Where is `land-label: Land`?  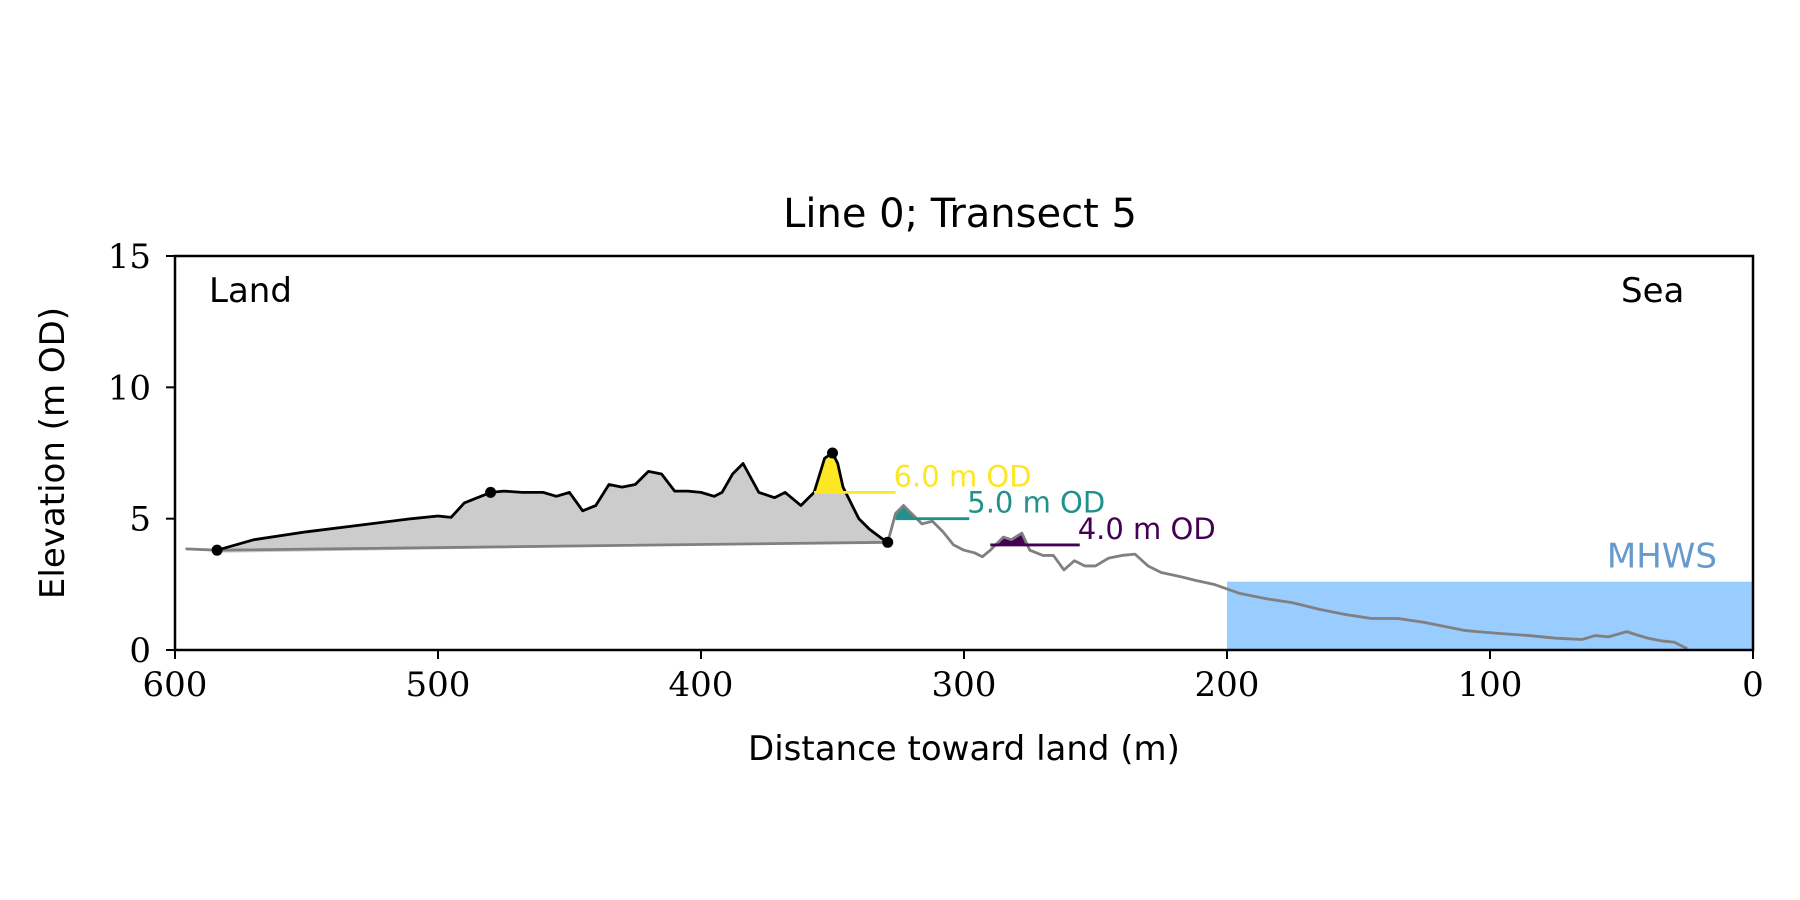
land-label: Land is located at coordinates (250, 291).